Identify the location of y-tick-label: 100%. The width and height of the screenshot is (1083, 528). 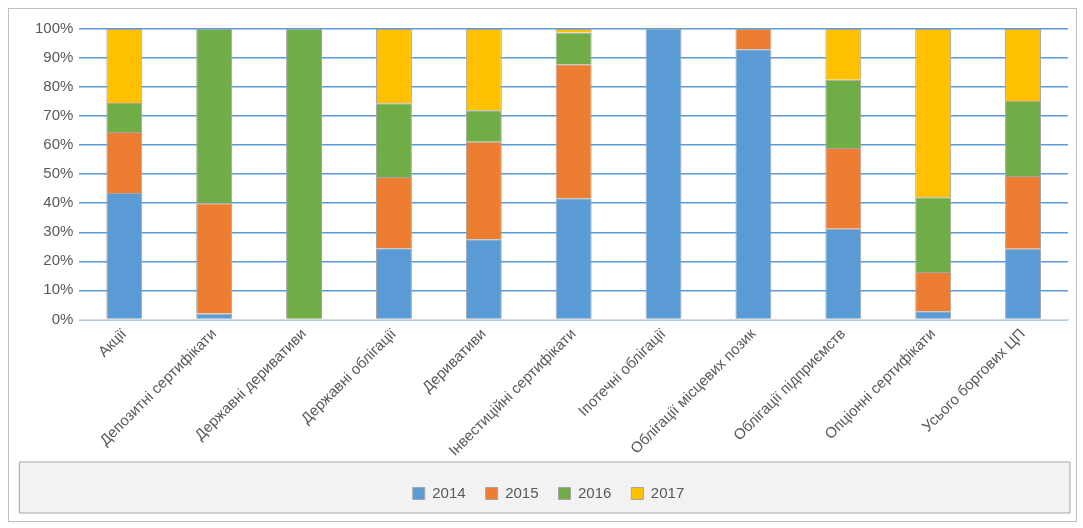
(54, 28).